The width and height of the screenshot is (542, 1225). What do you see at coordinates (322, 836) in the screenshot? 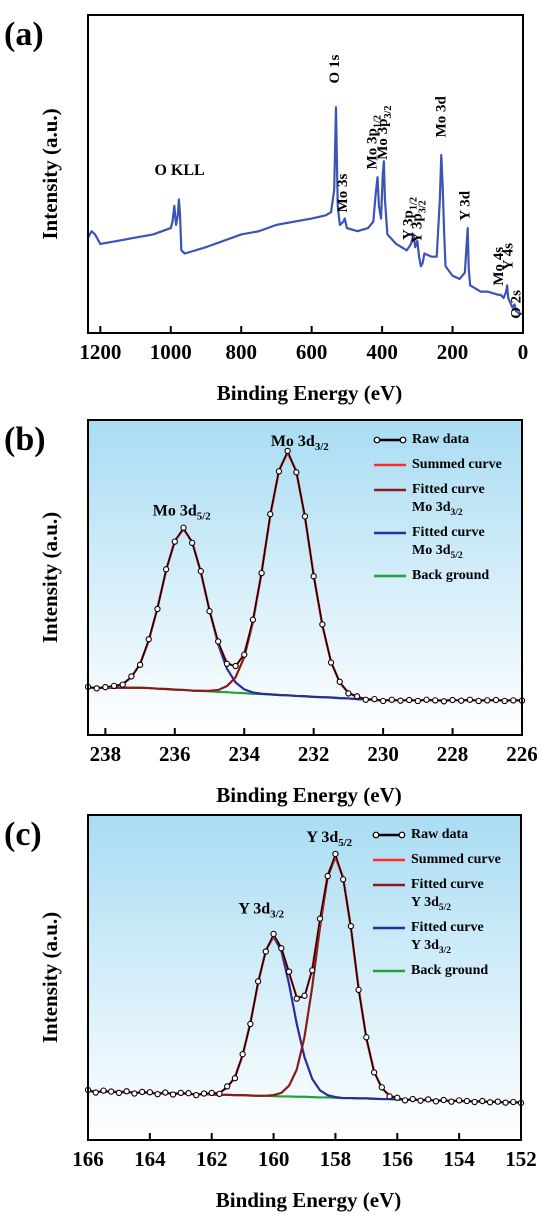
I see `annotation-text: Y 3d` at bounding box center [322, 836].